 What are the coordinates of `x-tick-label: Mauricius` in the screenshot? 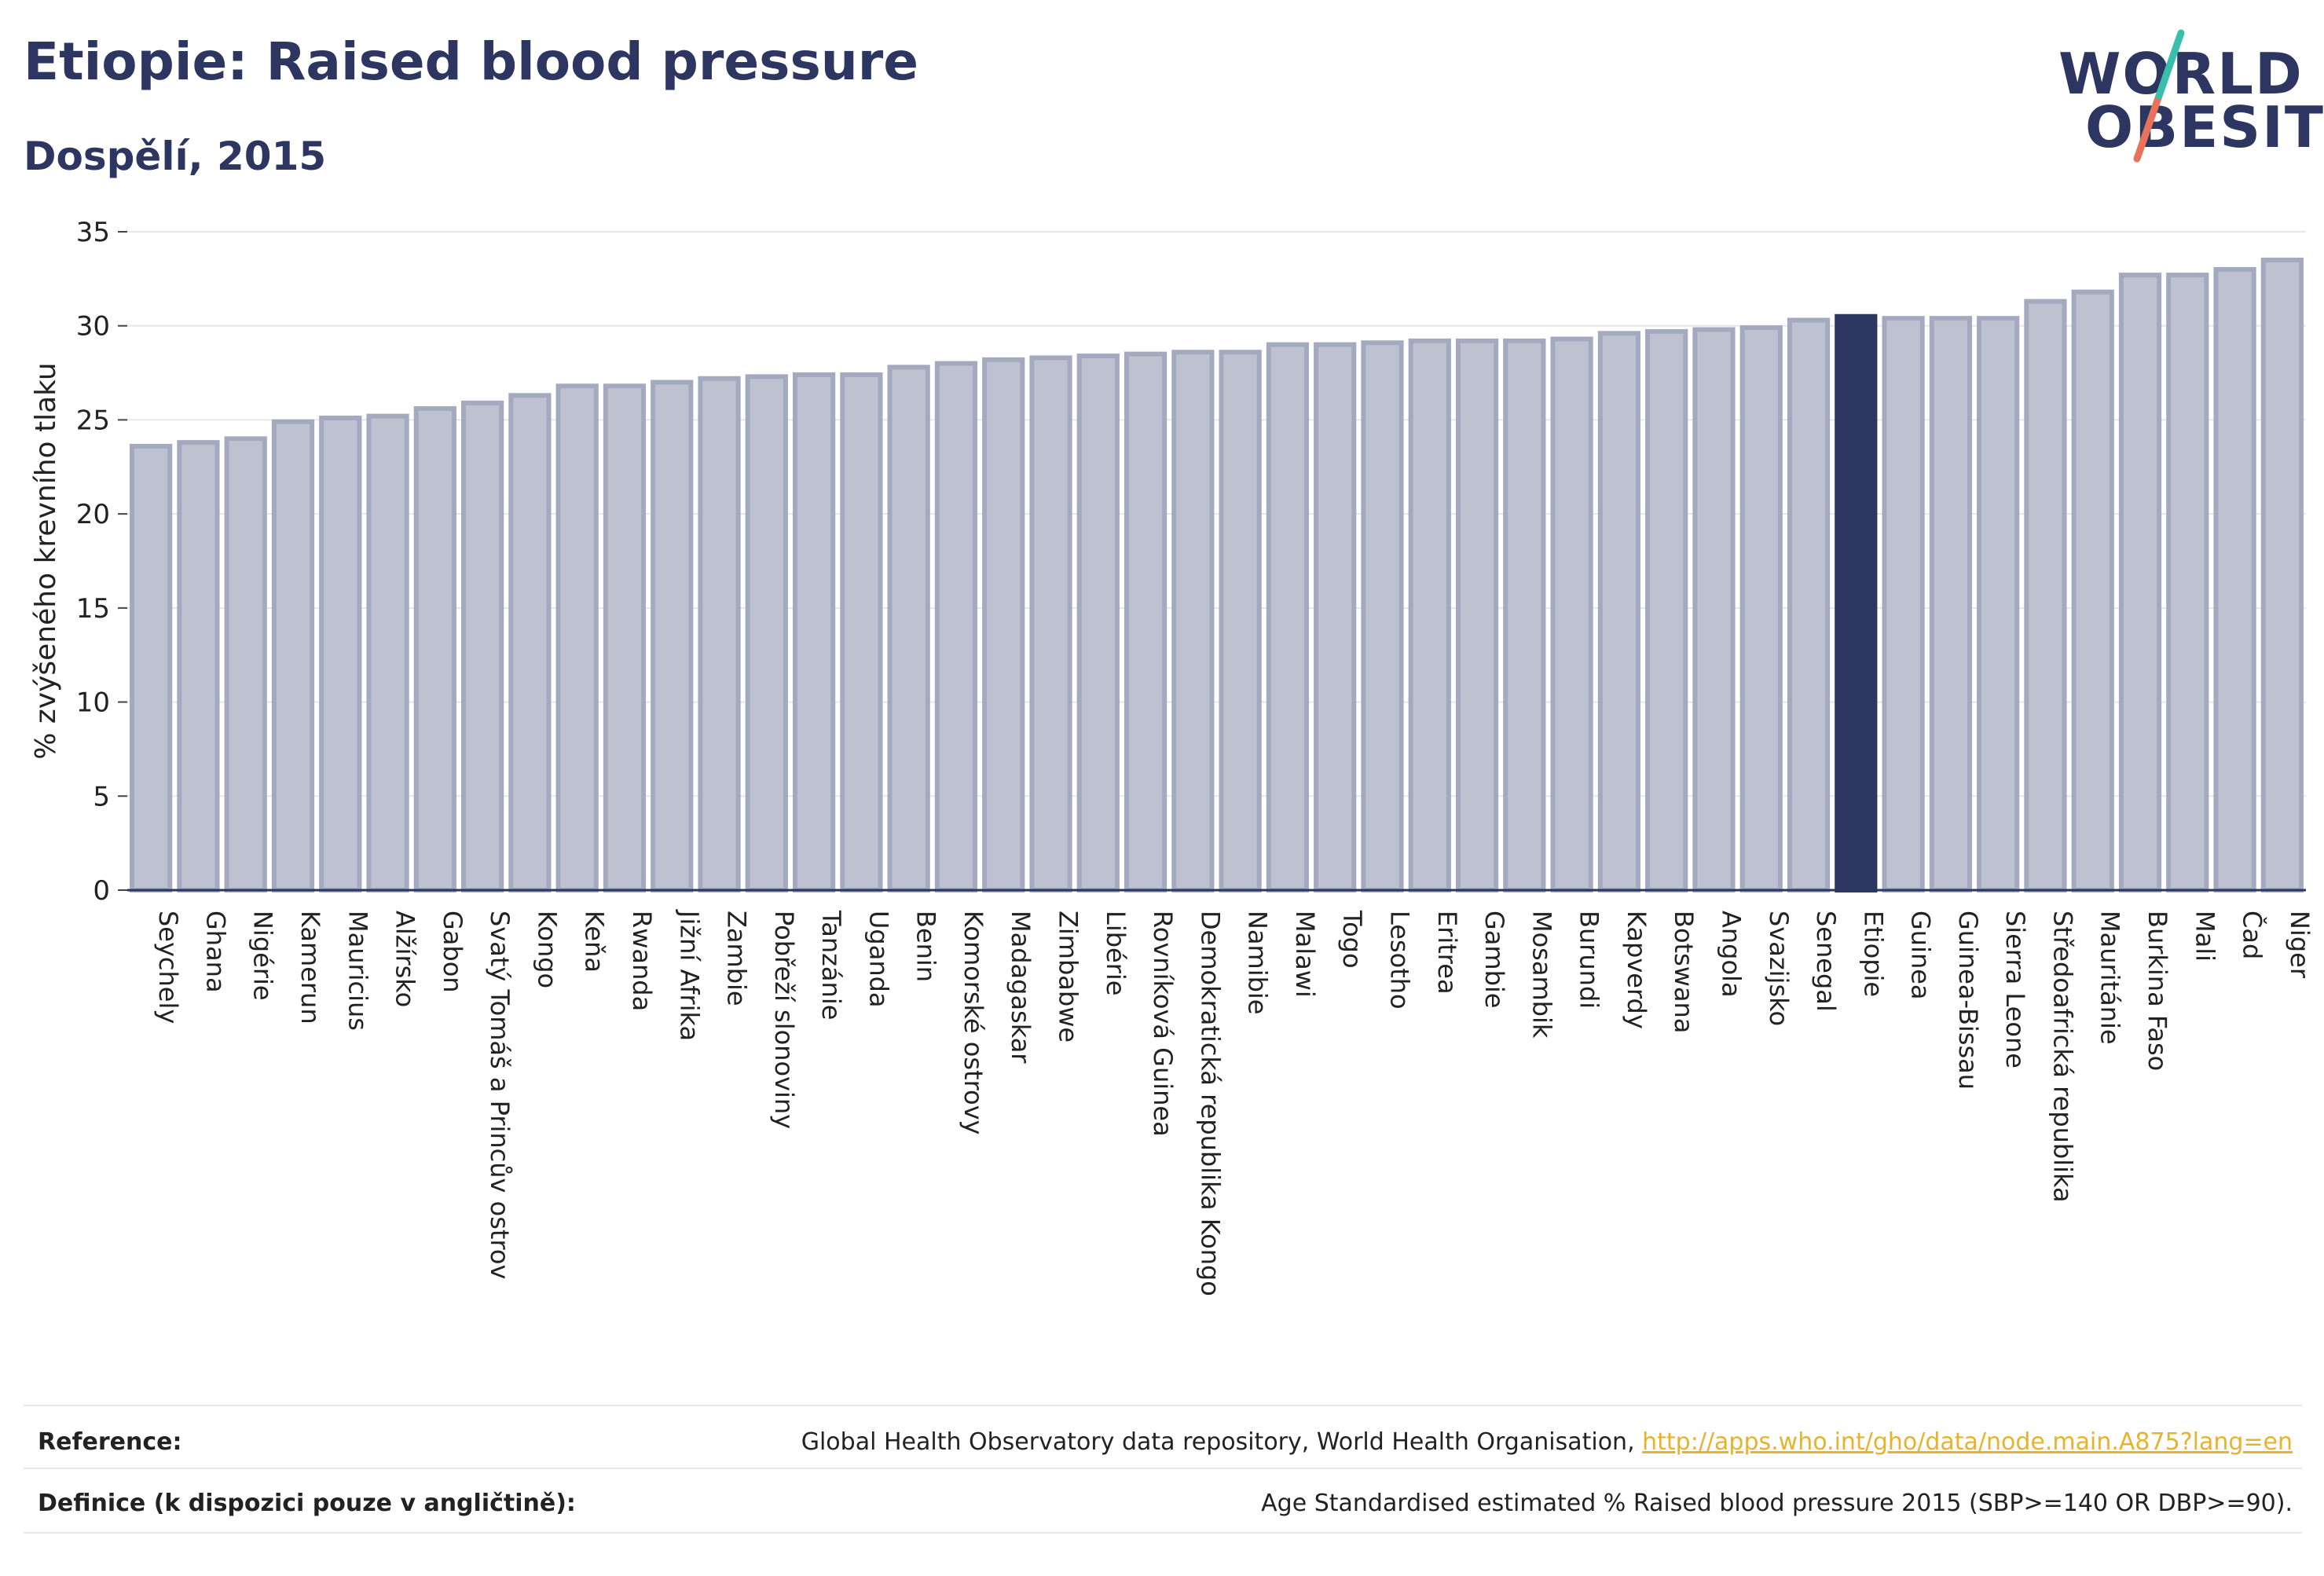 It's located at (357, 971).